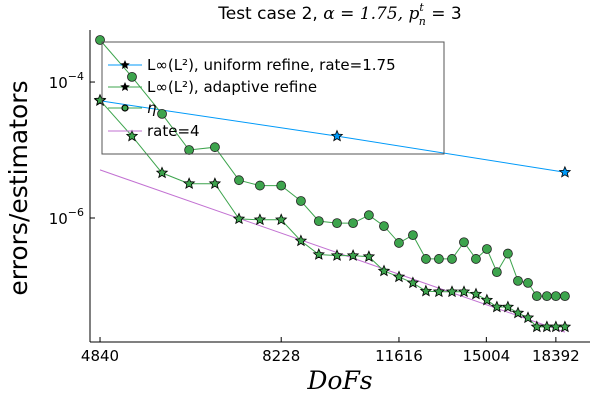  I want to click on legend-label: L∞(L²), uniform refine, rate=1.75, so click(271, 65).